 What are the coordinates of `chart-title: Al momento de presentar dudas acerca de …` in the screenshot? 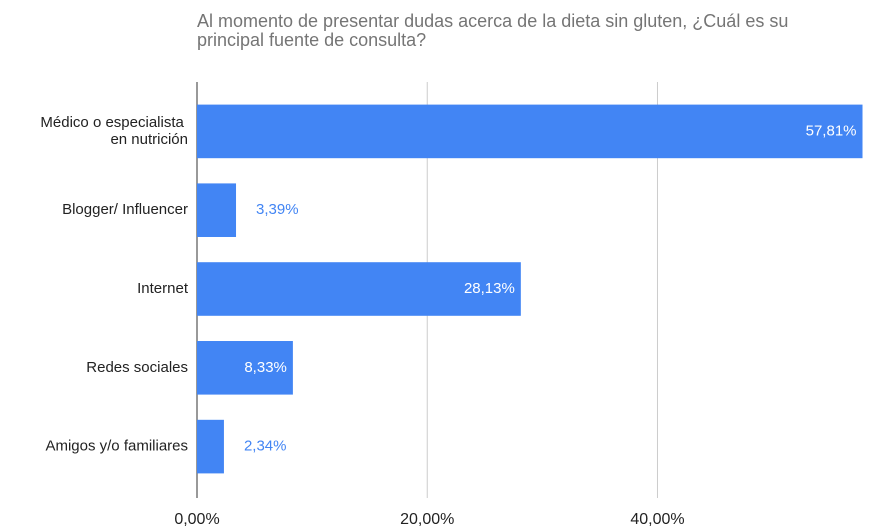 It's located at (493, 30).